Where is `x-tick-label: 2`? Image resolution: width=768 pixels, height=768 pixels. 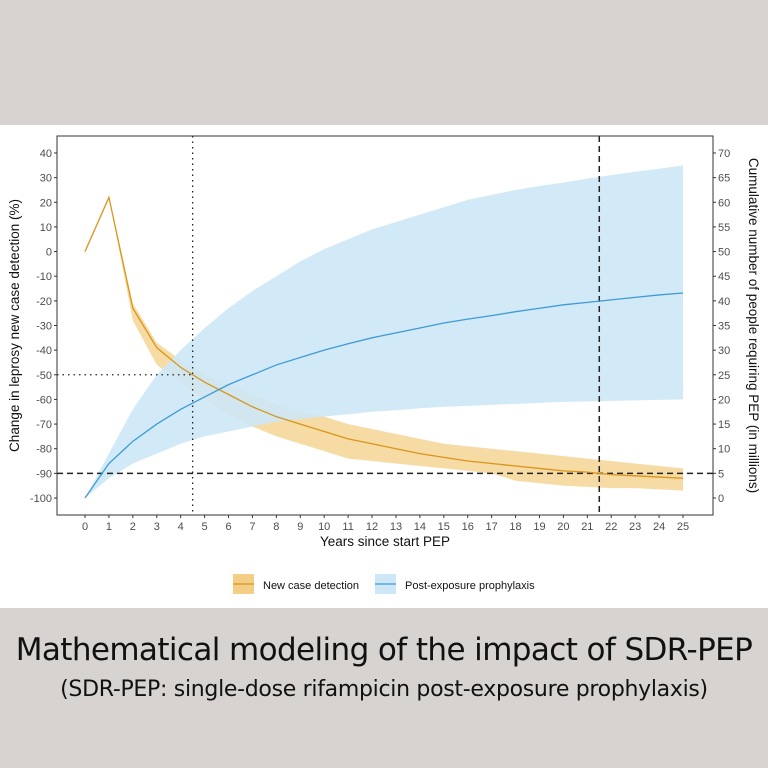 x-tick-label: 2 is located at coordinates (133, 527).